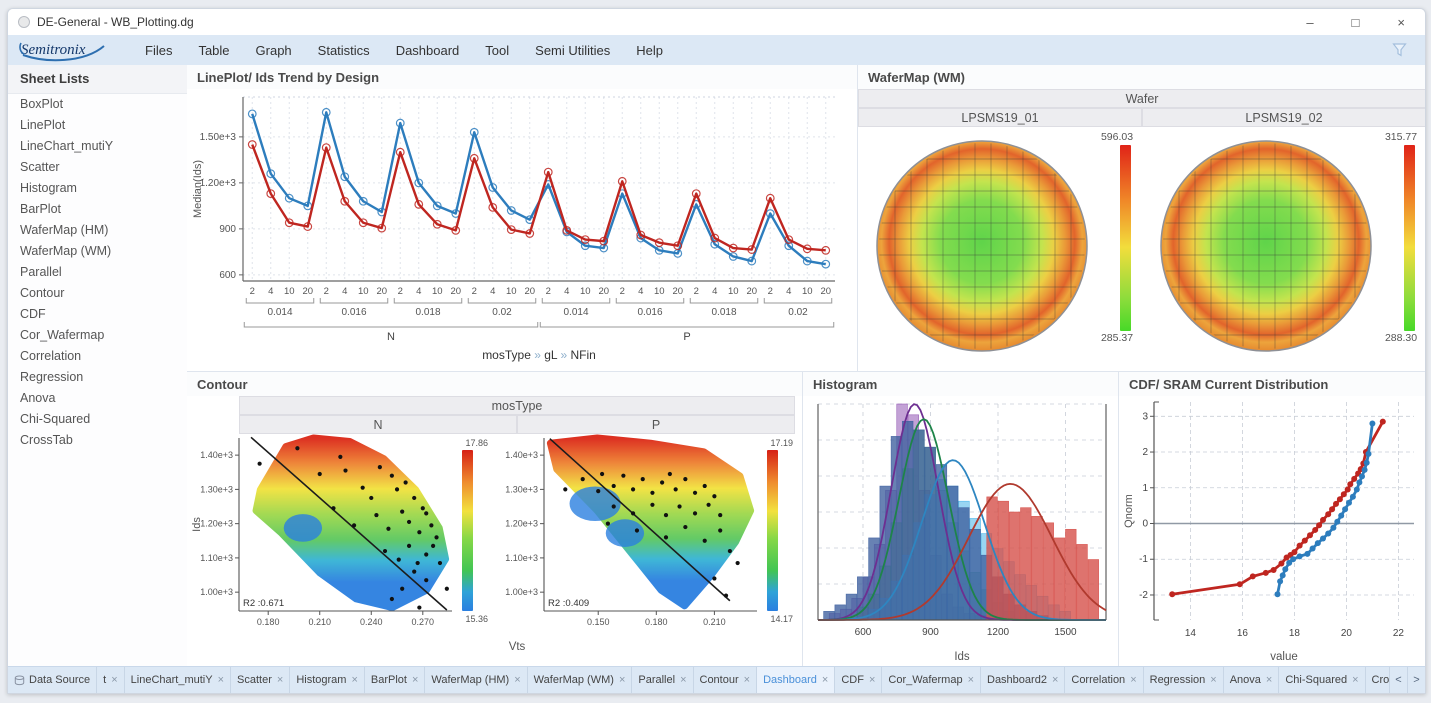 This screenshot has height=703, width=1431. Describe the element at coordinates (197, 524) in the screenshot. I see `contour-y-axis-label: Ids` at that location.